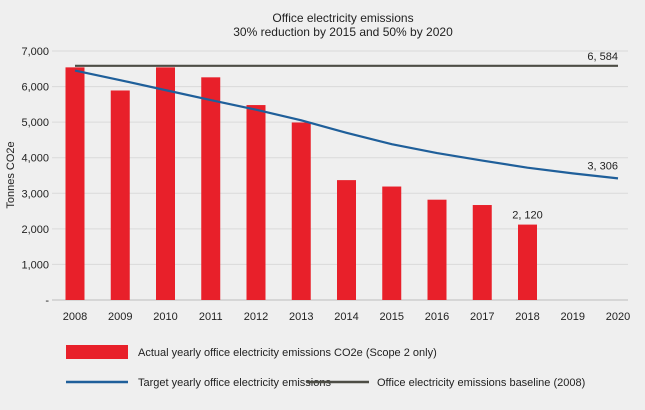 The width and height of the screenshot is (645, 410). What do you see at coordinates (165, 317) in the screenshot?
I see `x-tick-label: 2010` at bounding box center [165, 317].